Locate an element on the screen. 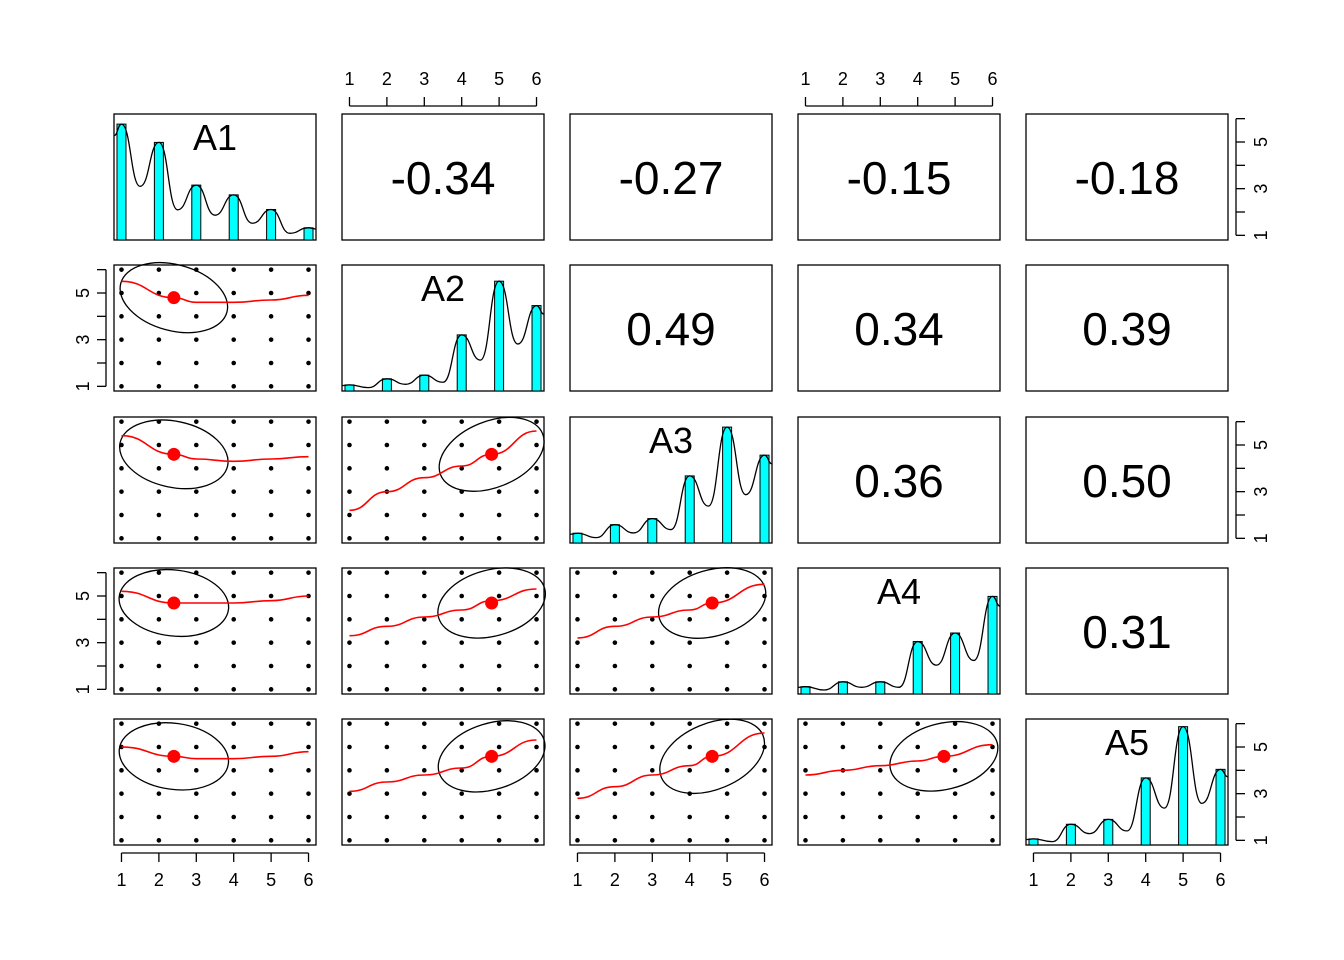 The image size is (1344, 960). panel-r0-c4: -0.18 is located at coordinates (1127, 177).